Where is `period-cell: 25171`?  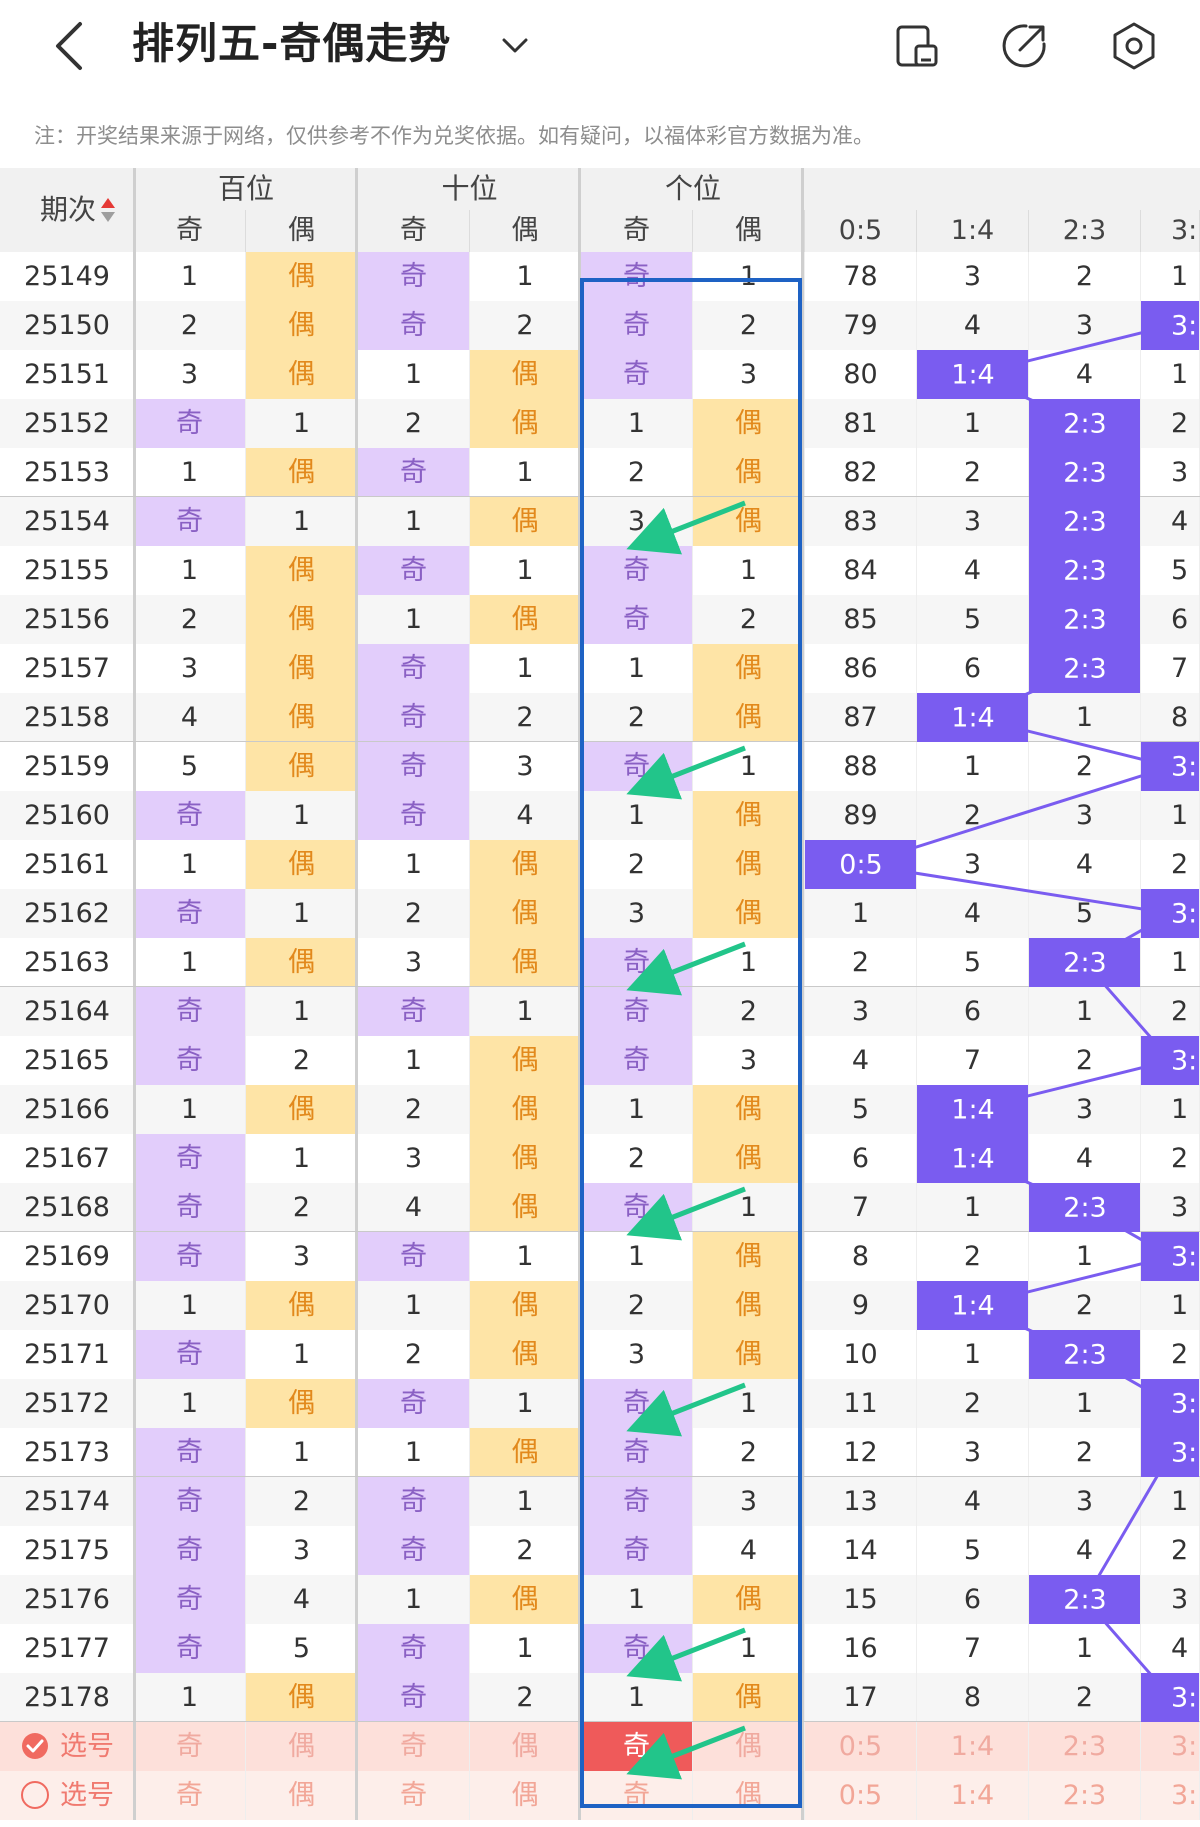 period-cell: 25171 is located at coordinates (67, 1354).